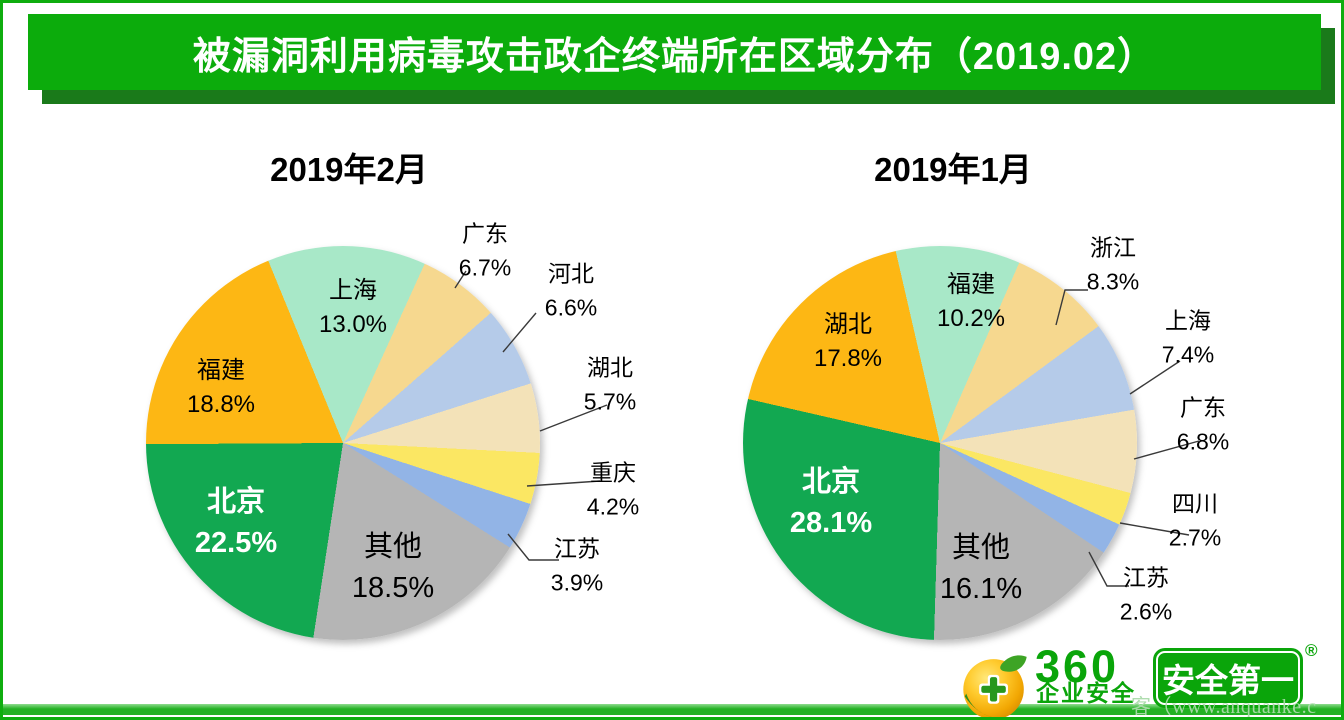 This screenshot has height=720, width=1344. Describe the element at coordinates (1195, 520) in the screenshot. I see `pie-slice-label-四川: 四川 2.7%` at that location.